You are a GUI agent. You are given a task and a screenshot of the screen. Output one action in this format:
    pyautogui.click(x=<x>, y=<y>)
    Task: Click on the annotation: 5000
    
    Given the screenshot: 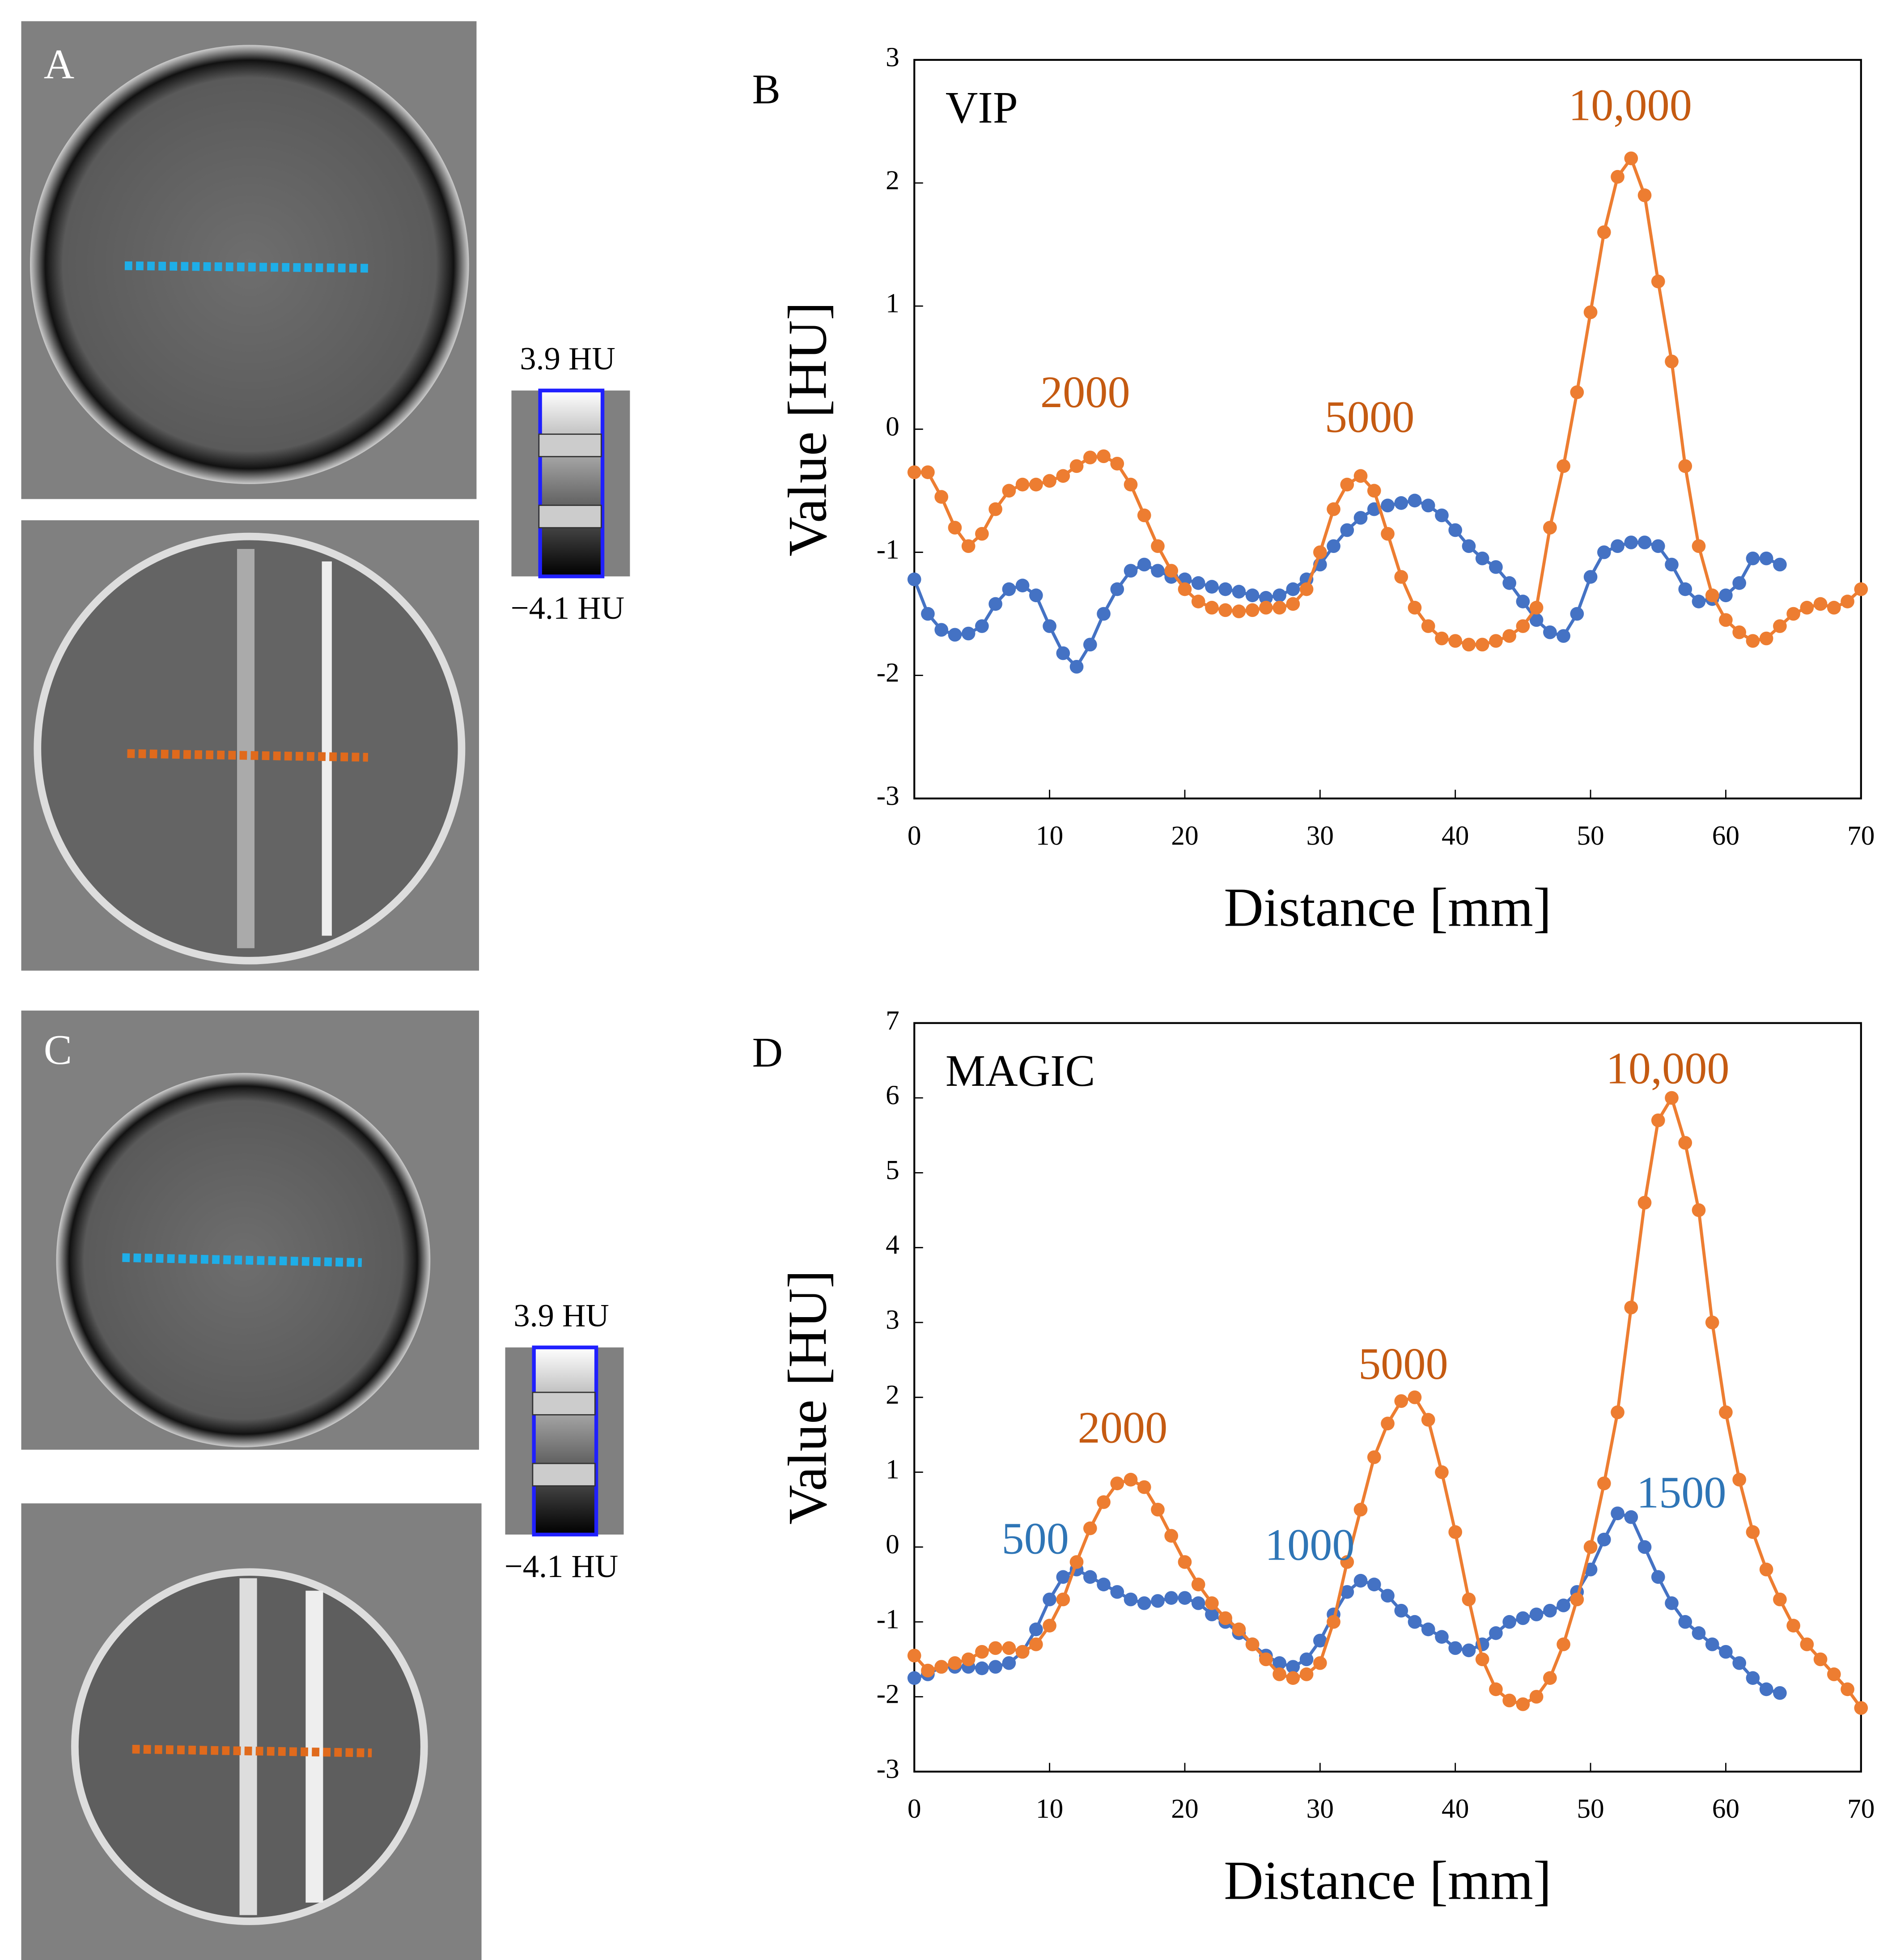 What is the action you would take?
    pyautogui.click(x=1403, y=1364)
    